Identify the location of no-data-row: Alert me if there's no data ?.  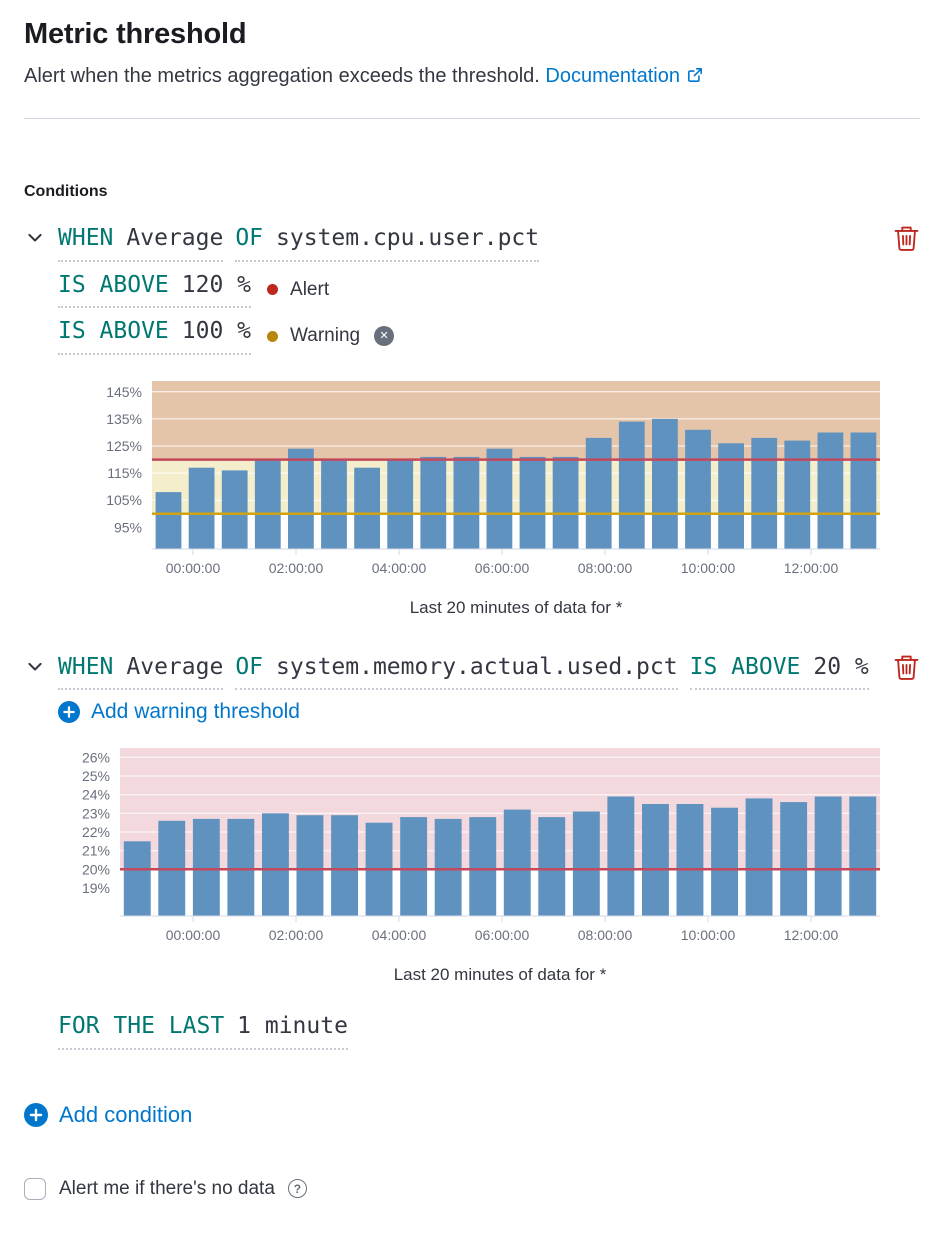
(472, 1188).